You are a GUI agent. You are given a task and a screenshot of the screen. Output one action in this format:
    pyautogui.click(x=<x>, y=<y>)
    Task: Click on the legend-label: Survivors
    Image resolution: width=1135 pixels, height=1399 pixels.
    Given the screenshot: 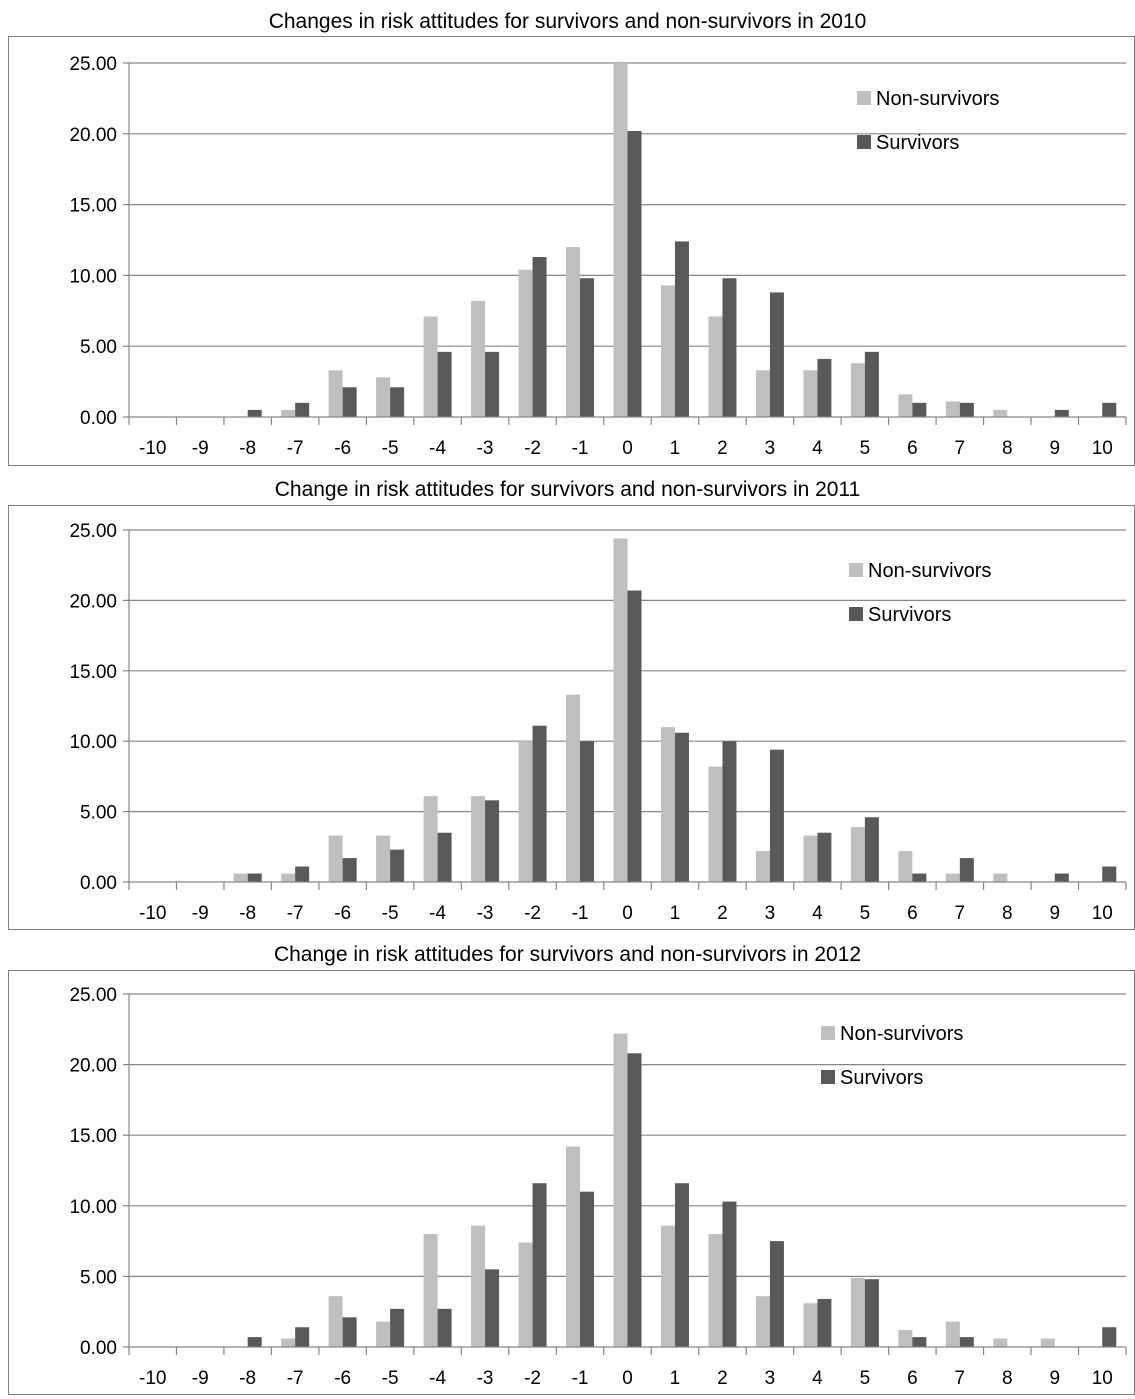 What is the action you would take?
    pyautogui.click(x=917, y=143)
    